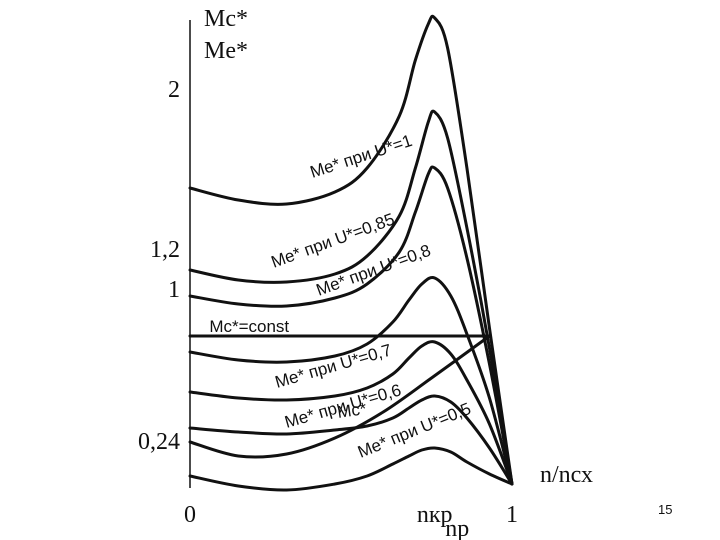  Describe the element at coordinates (165, 250) in the screenshot. I see `y-tick-label-2: 1,2` at that location.